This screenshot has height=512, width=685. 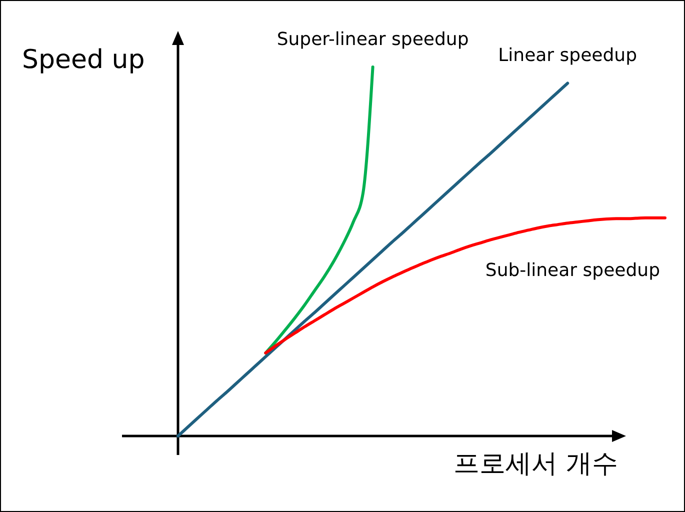 I want to click on y-axis-title: Speed up, so click(x=83, y=60).